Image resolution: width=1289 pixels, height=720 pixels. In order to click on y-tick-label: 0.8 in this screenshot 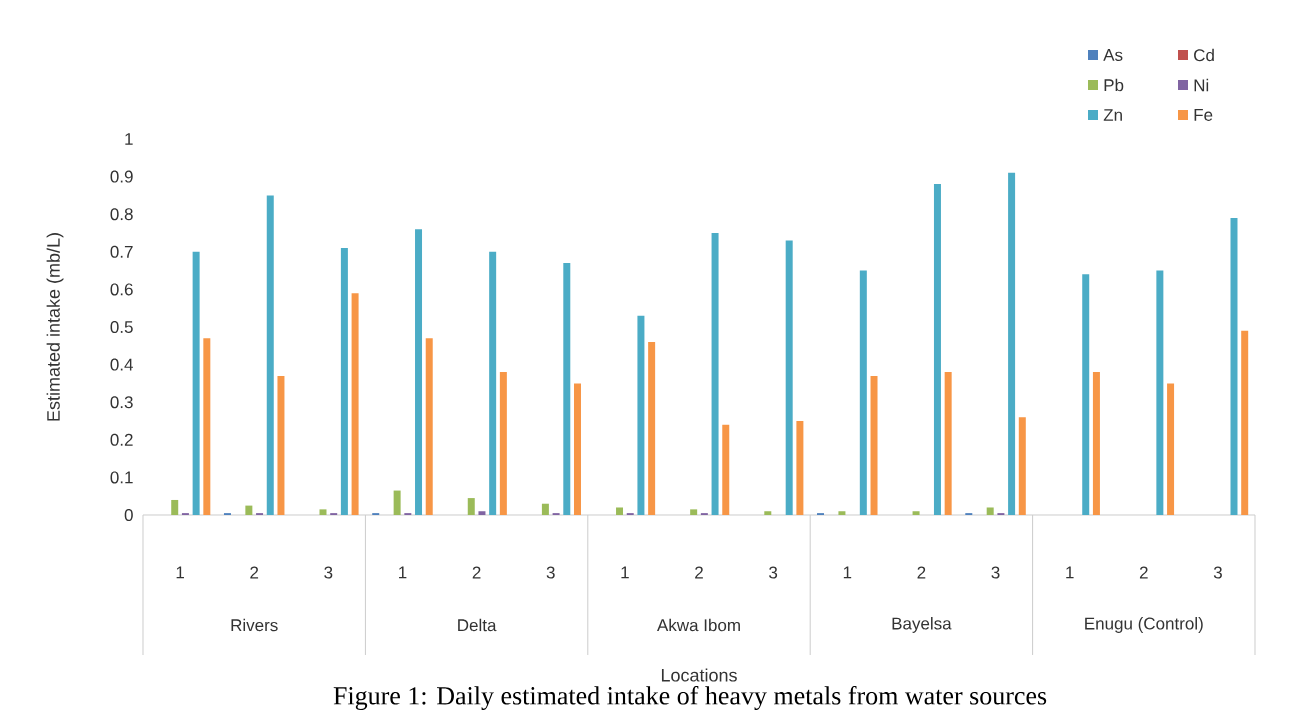, I will do `click(121, 214)`.